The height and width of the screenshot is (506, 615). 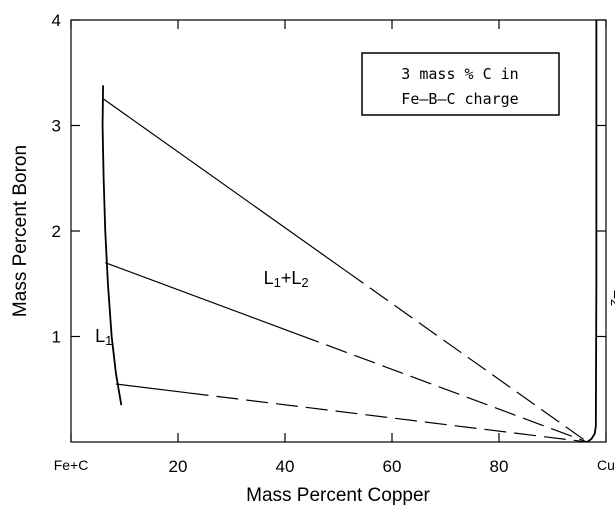 I want to click on tie-line-2-solid, so click(x=224, y=185).